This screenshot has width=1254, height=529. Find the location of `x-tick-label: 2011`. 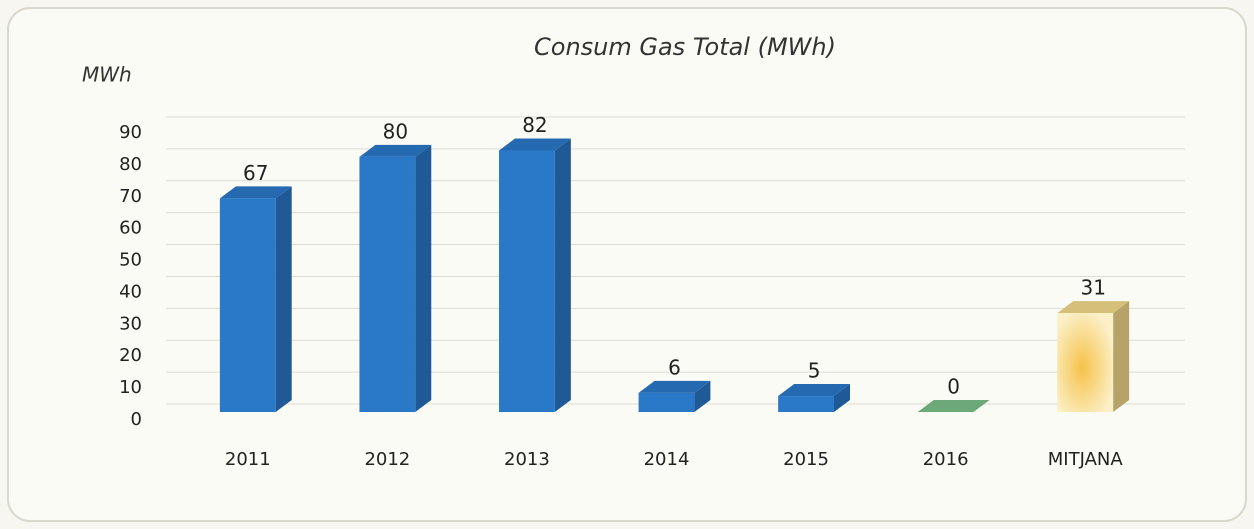

x-tick-label: 2011 is located at coordinates (248, 459).